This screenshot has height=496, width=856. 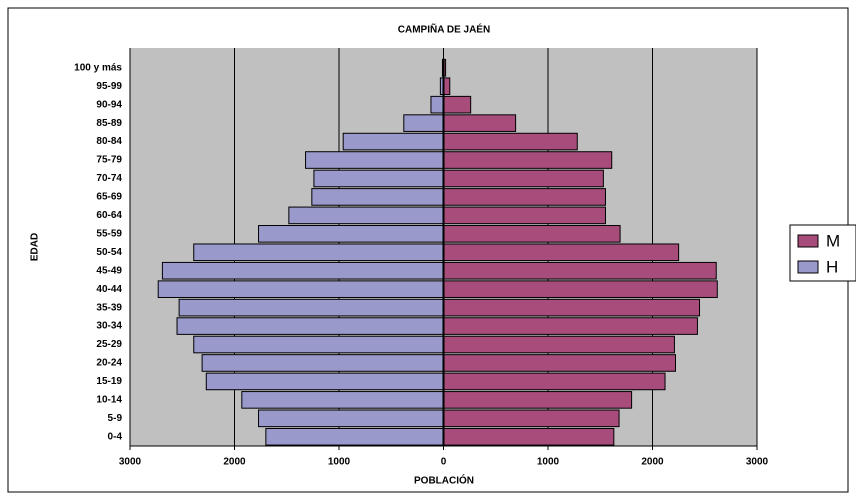 What do you see at coordinates (109, 197) in the screenshot?
I see `y-tick-label: 65-69` at bounding box center [109, 197].